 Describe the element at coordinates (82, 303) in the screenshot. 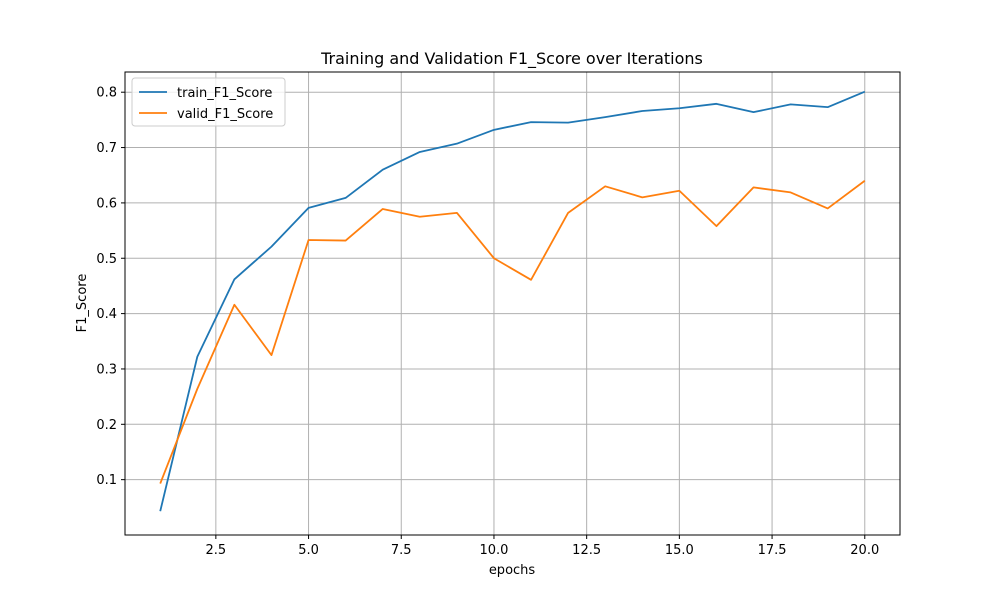

I see `y-axis-label: F1_Score` at that location.